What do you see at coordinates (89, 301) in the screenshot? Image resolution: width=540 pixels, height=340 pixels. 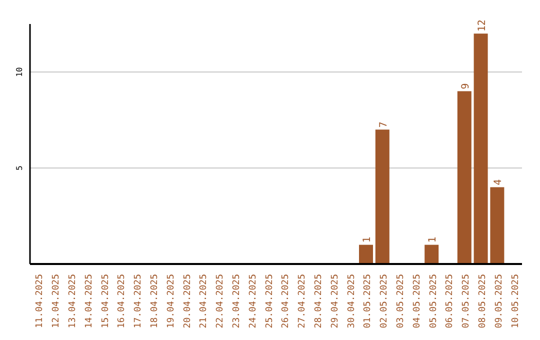 I see `x-tick-label: 14.04.2025` at bounding box center [89, 301].